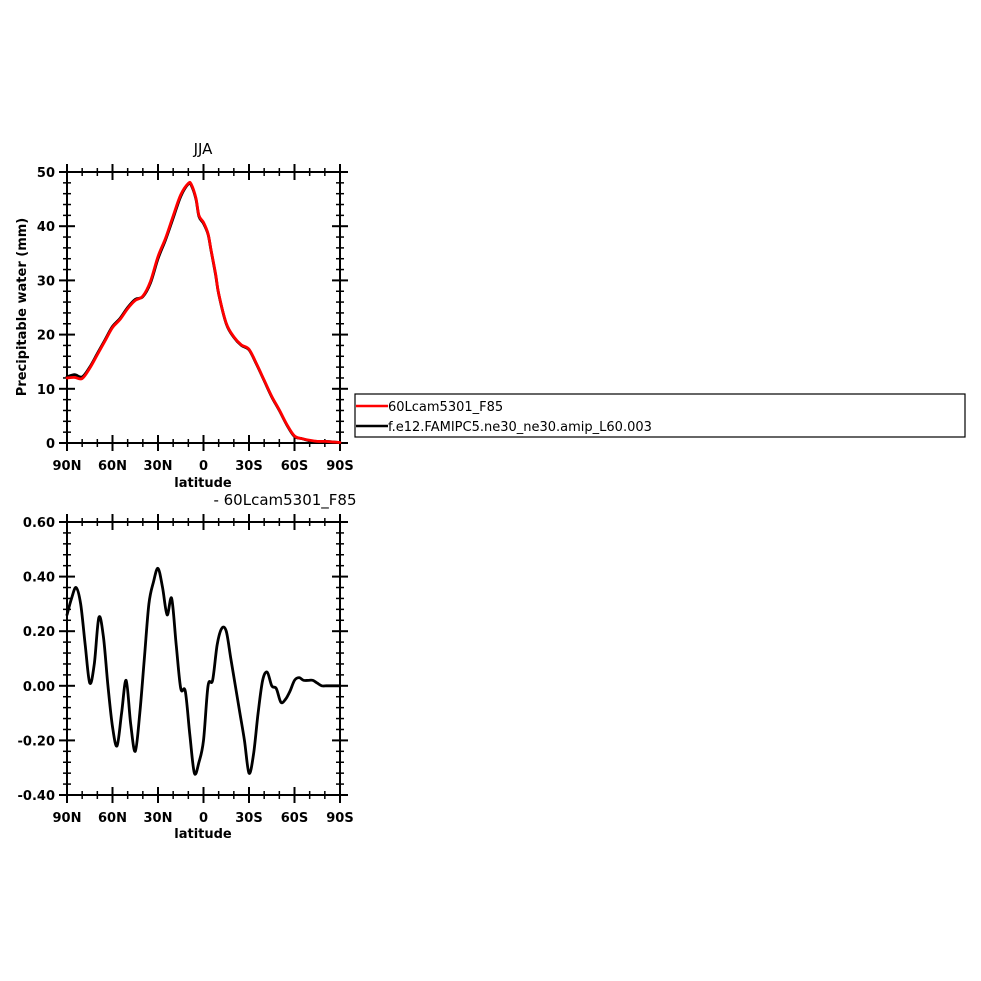  What do you see at coordinates (203, 149) in the screenshot?
I see `chart-title: JJA` at bounding box center [203, 149].